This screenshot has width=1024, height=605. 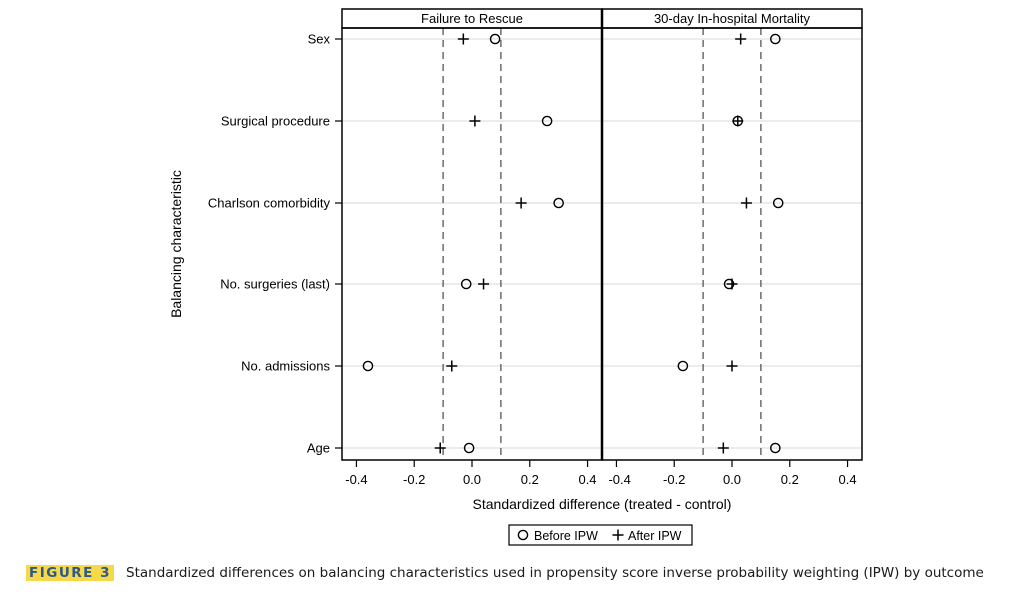 I want to click on y-axis-label: Balancing characteristic, so click(x=176, y=244).